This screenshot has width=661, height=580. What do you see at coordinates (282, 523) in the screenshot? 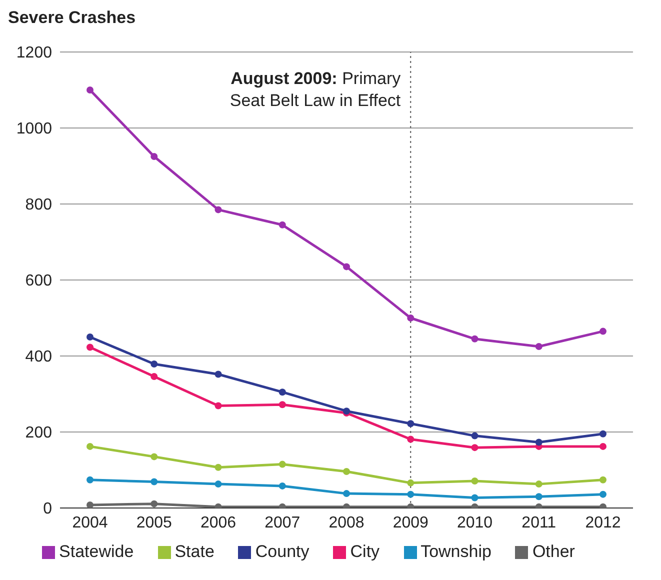
I see `x-tick-label: 2007` at bounding box center [282, 523].